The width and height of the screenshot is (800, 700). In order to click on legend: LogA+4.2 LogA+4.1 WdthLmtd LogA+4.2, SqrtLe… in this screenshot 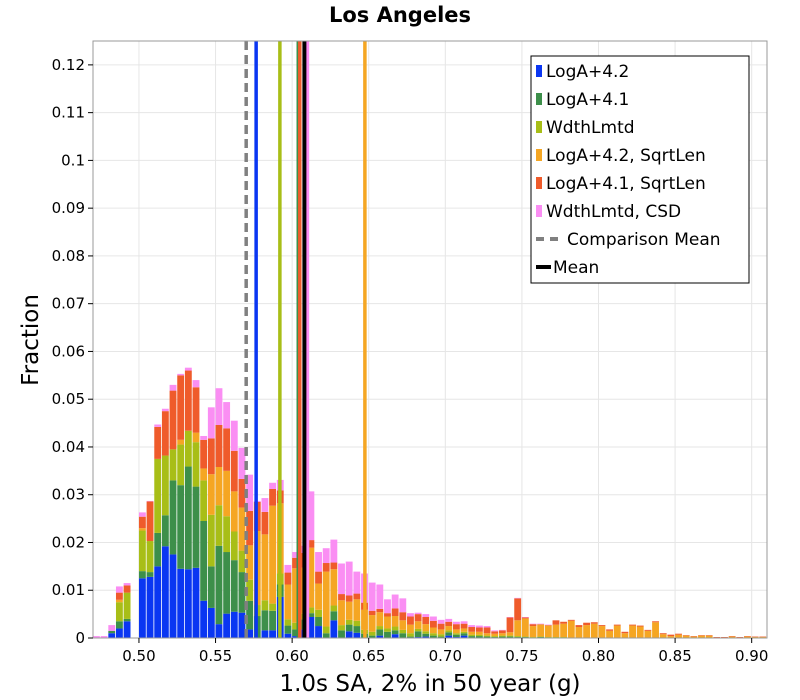, I will do `click(640, 169)`.